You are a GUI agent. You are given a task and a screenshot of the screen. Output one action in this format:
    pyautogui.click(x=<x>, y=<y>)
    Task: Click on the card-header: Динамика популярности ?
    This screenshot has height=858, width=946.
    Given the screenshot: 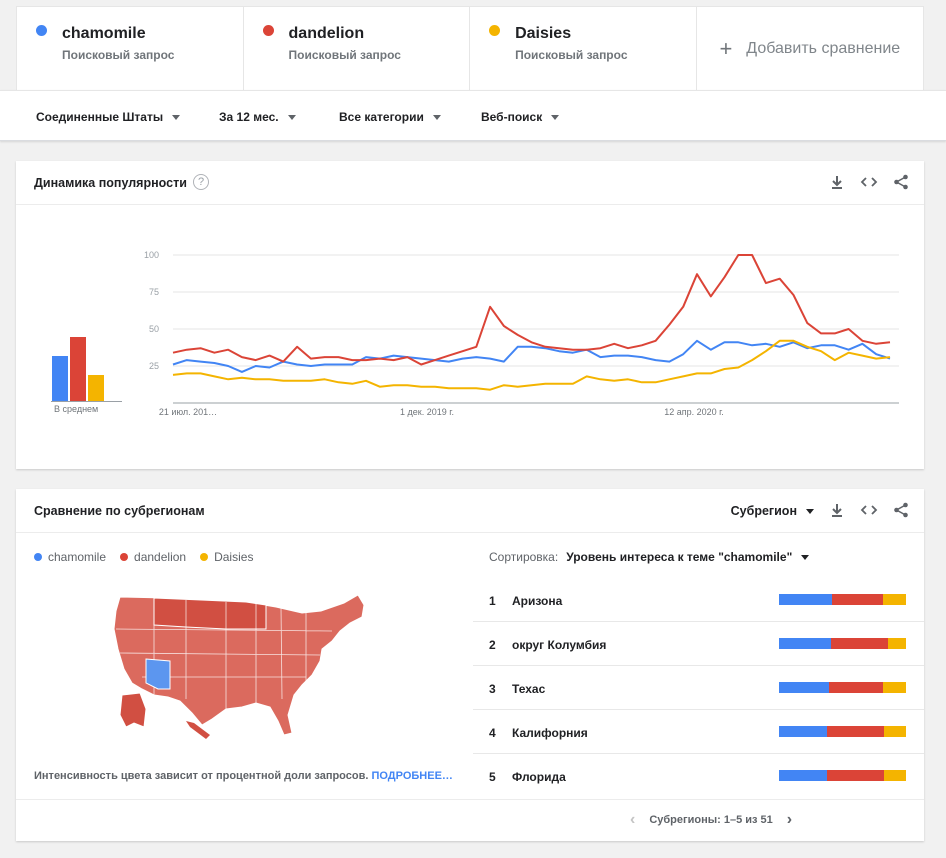 What is the action you would take?
    pyautogui.click(x=470, y=183)
    